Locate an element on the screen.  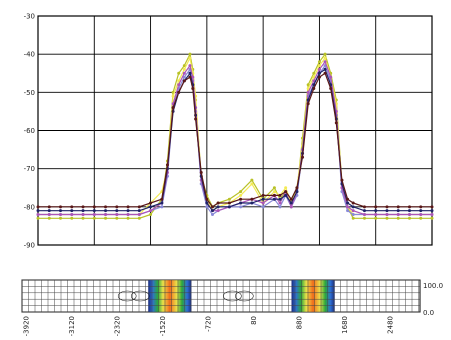
strip-tick-label: -3120 is located at coordinates (72, 326).